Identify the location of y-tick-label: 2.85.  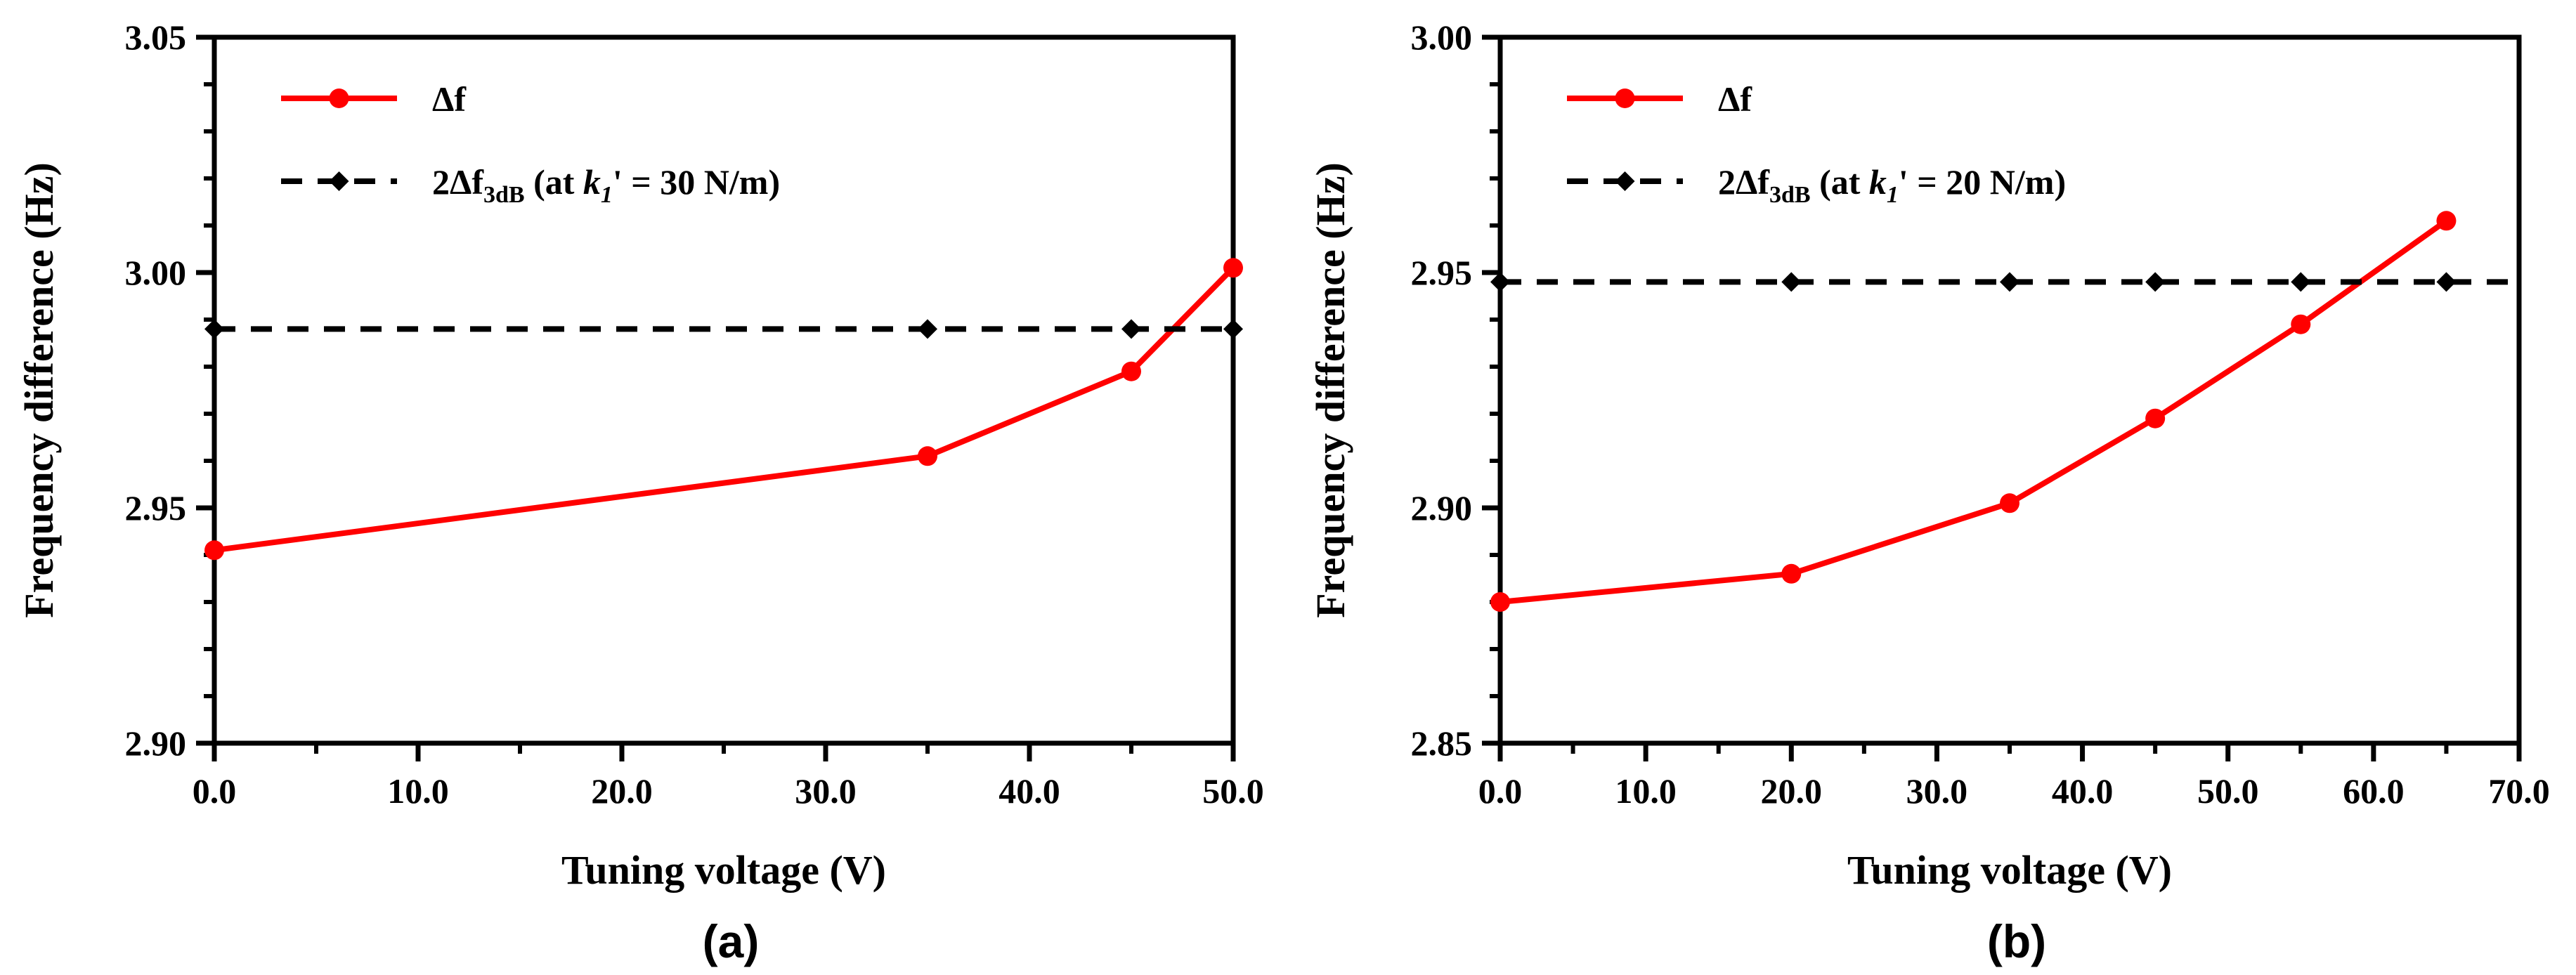
(1442, 743).